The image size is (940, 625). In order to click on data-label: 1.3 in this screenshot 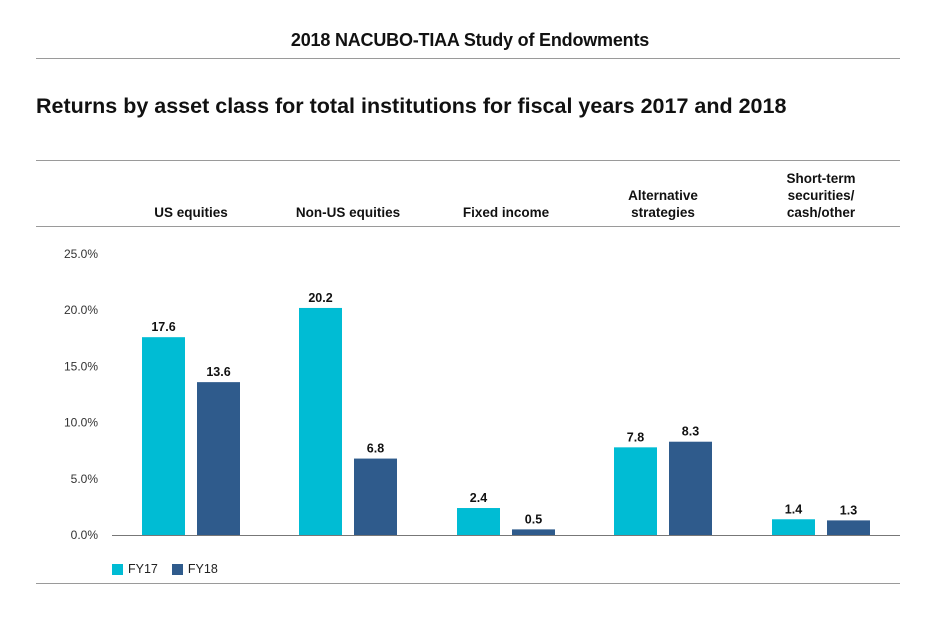, I will do `click(848, 510)`.